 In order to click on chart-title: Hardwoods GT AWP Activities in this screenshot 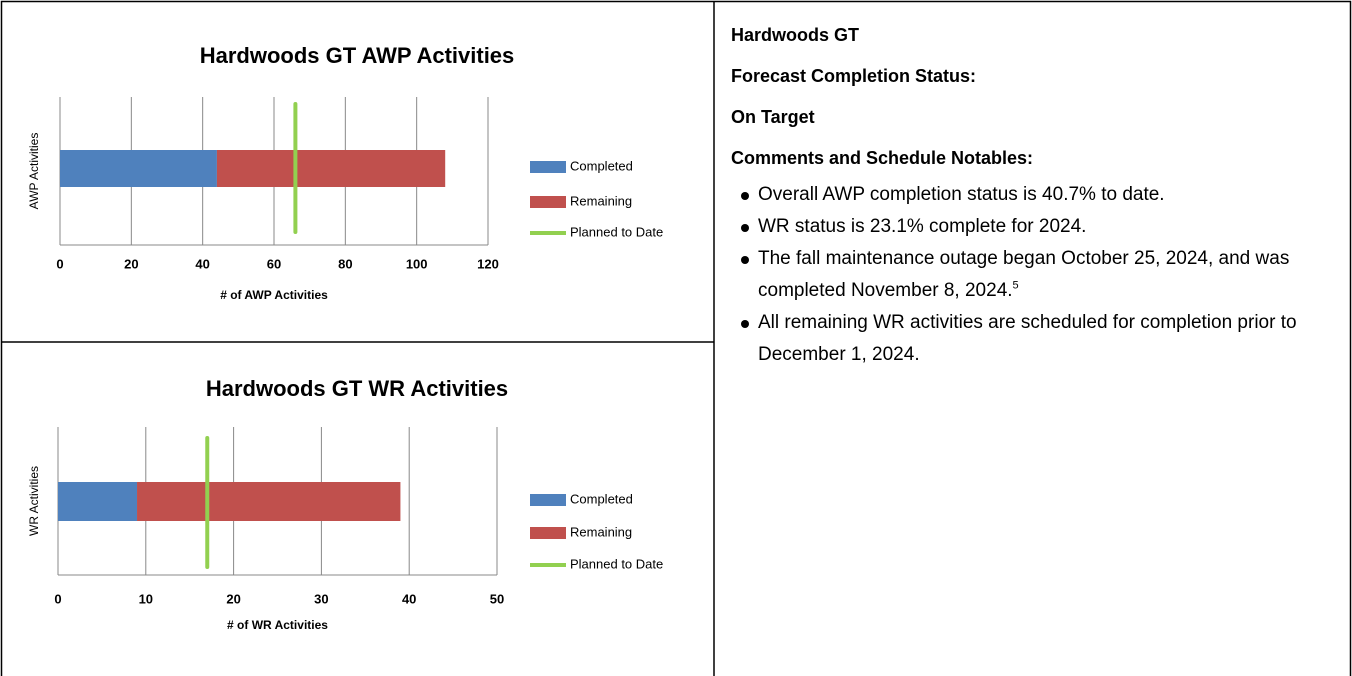, I will do `click(357, 55)`.